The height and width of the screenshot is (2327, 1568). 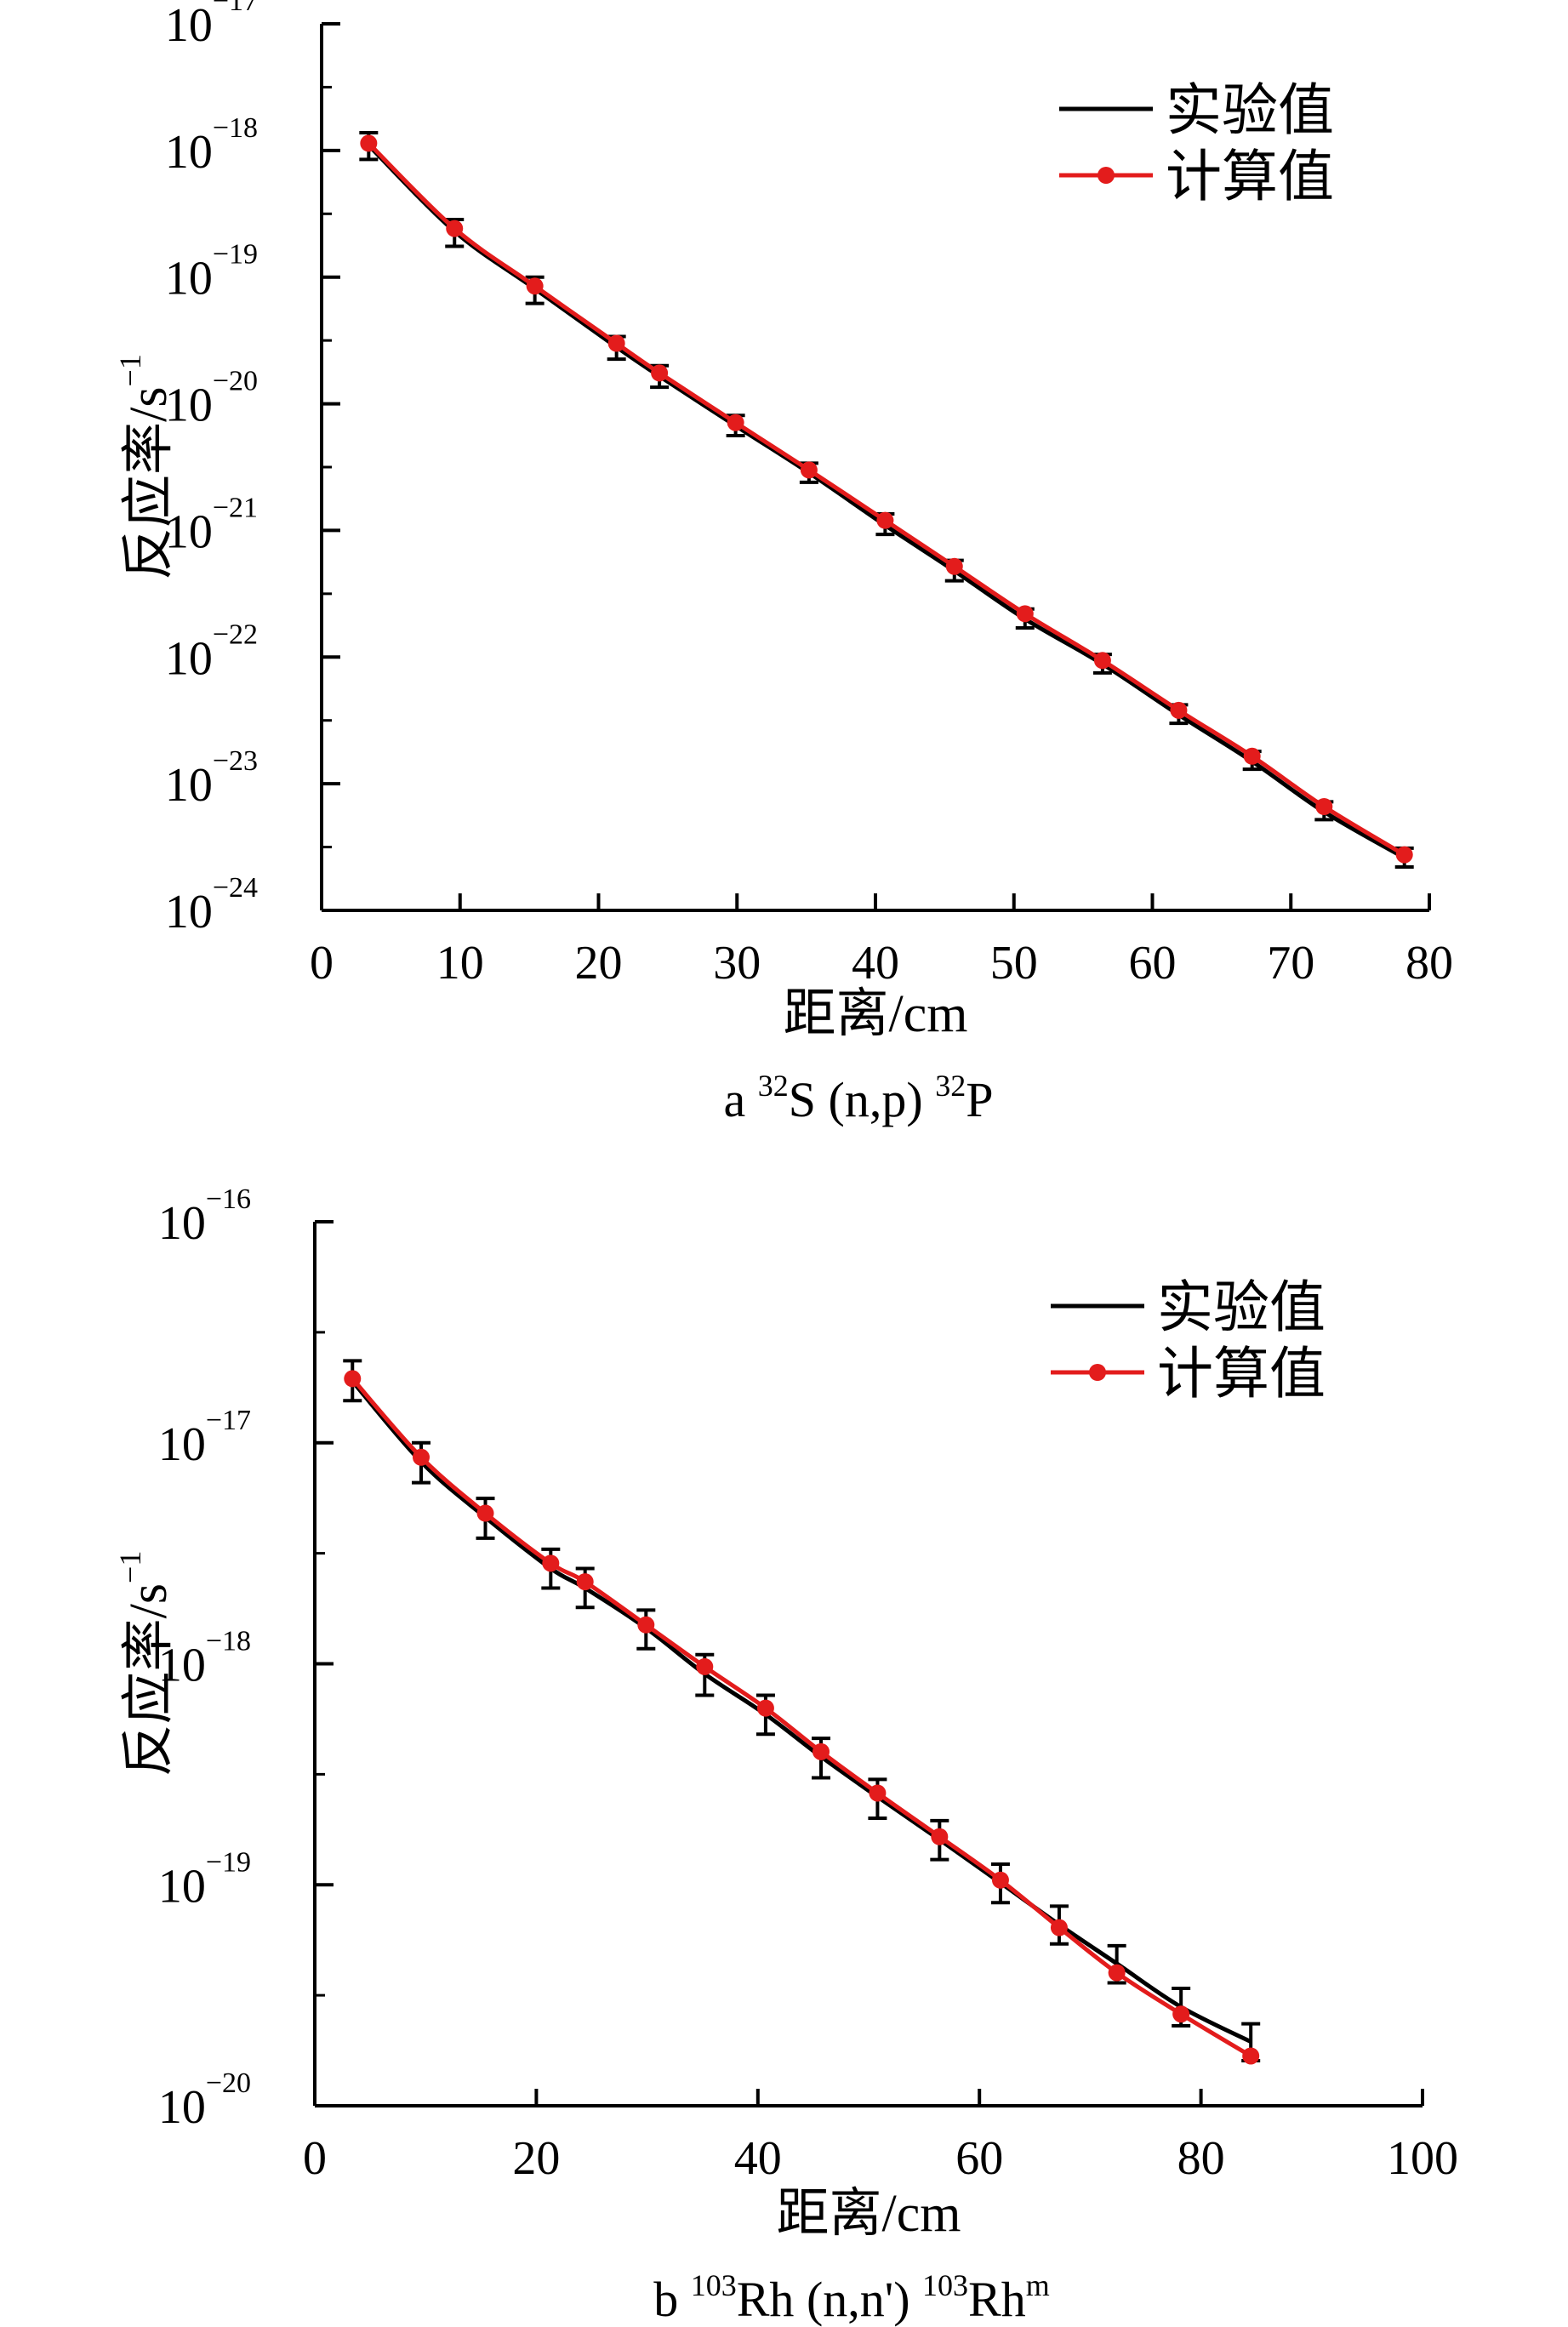 I want to click on caption-isotope-2: Rh, so click(x=997, y=2299).